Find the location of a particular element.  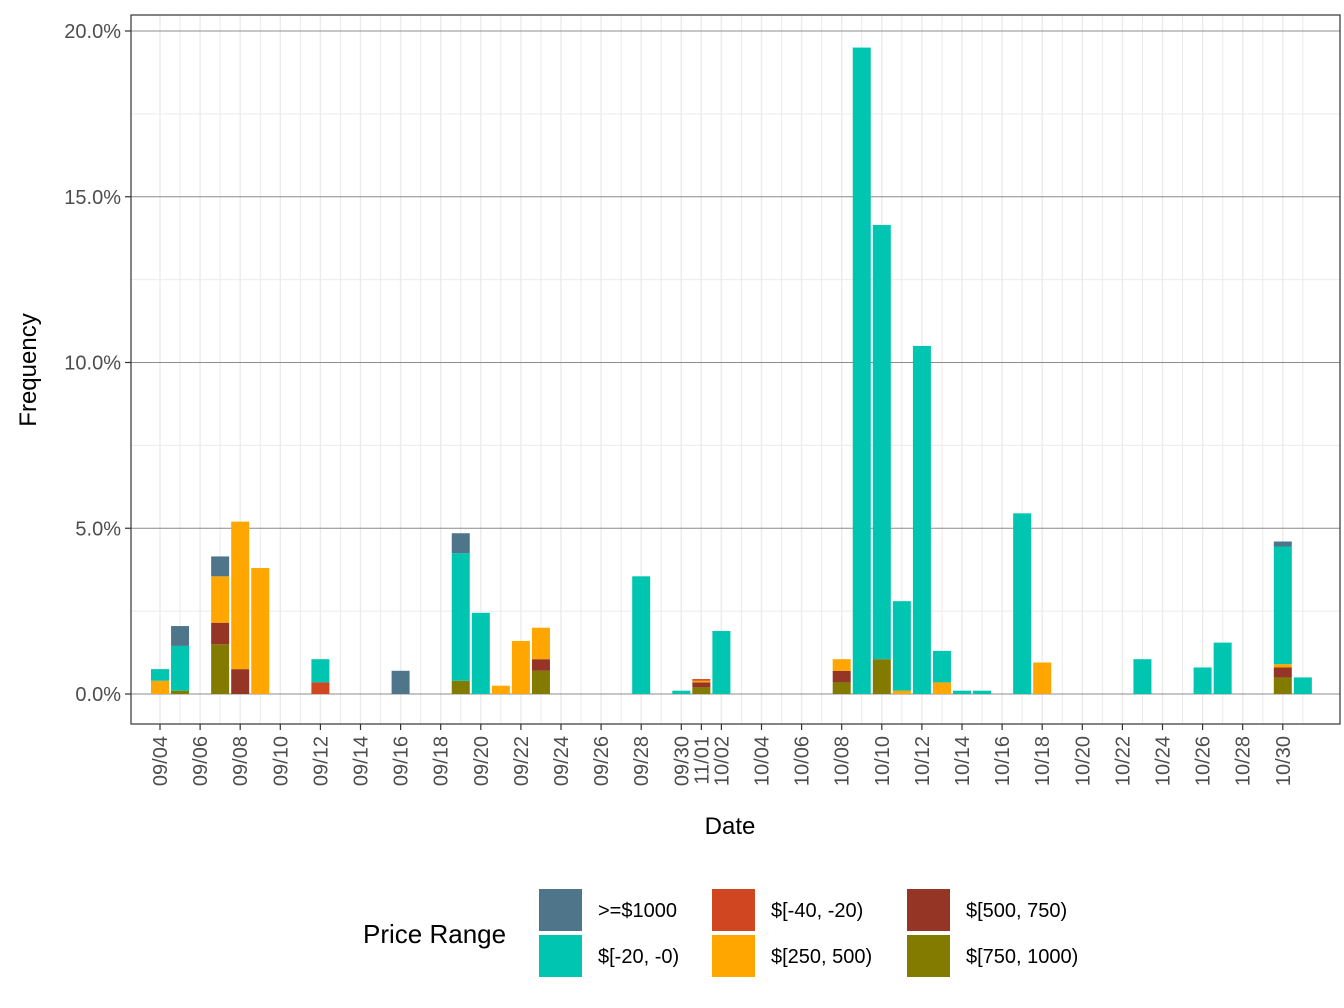

bar--40-20--09-12 is located at coordinates (320, 688).